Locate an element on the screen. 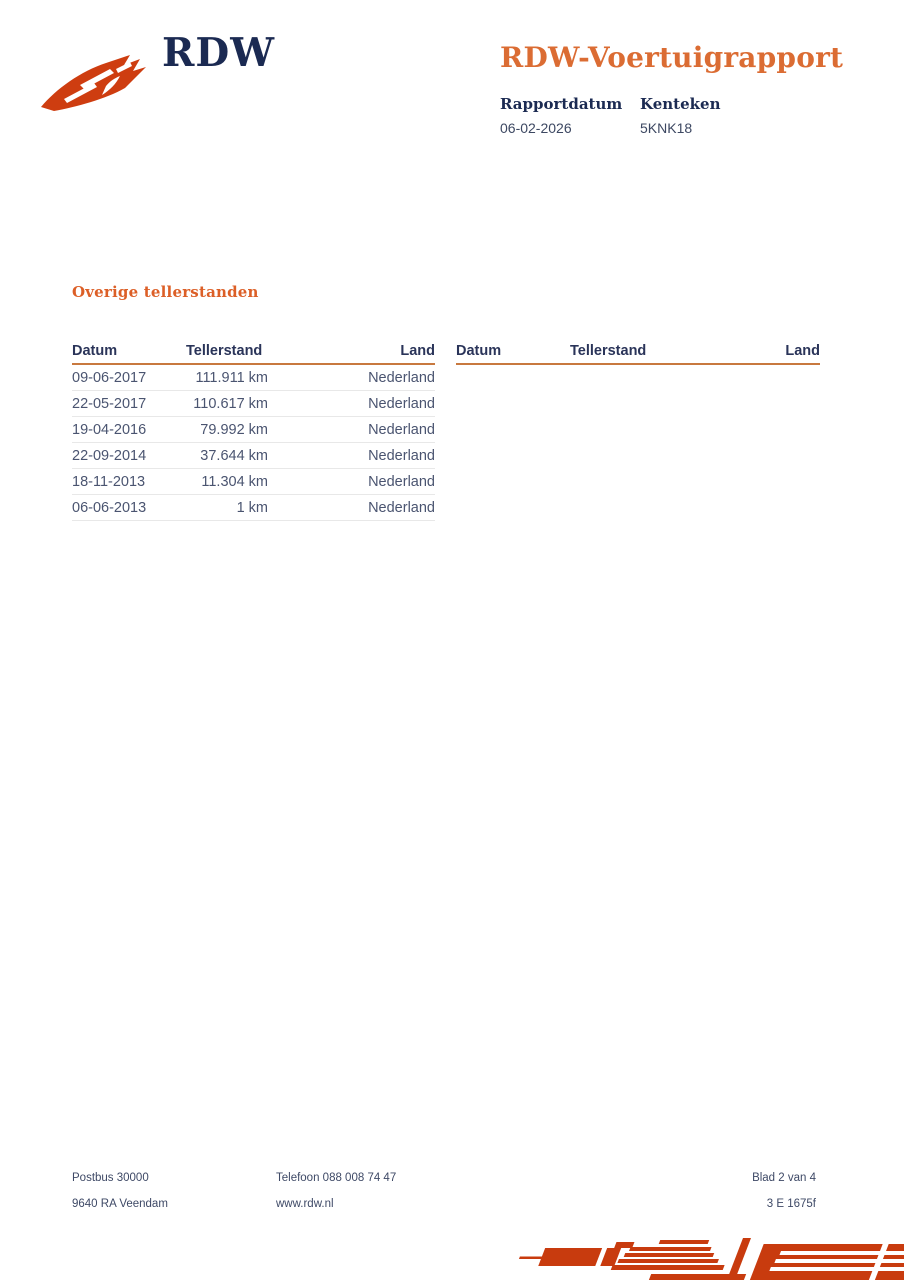  footer-phone: Telefoon 088 008 74 47 is located at coordinates (336, 1178).